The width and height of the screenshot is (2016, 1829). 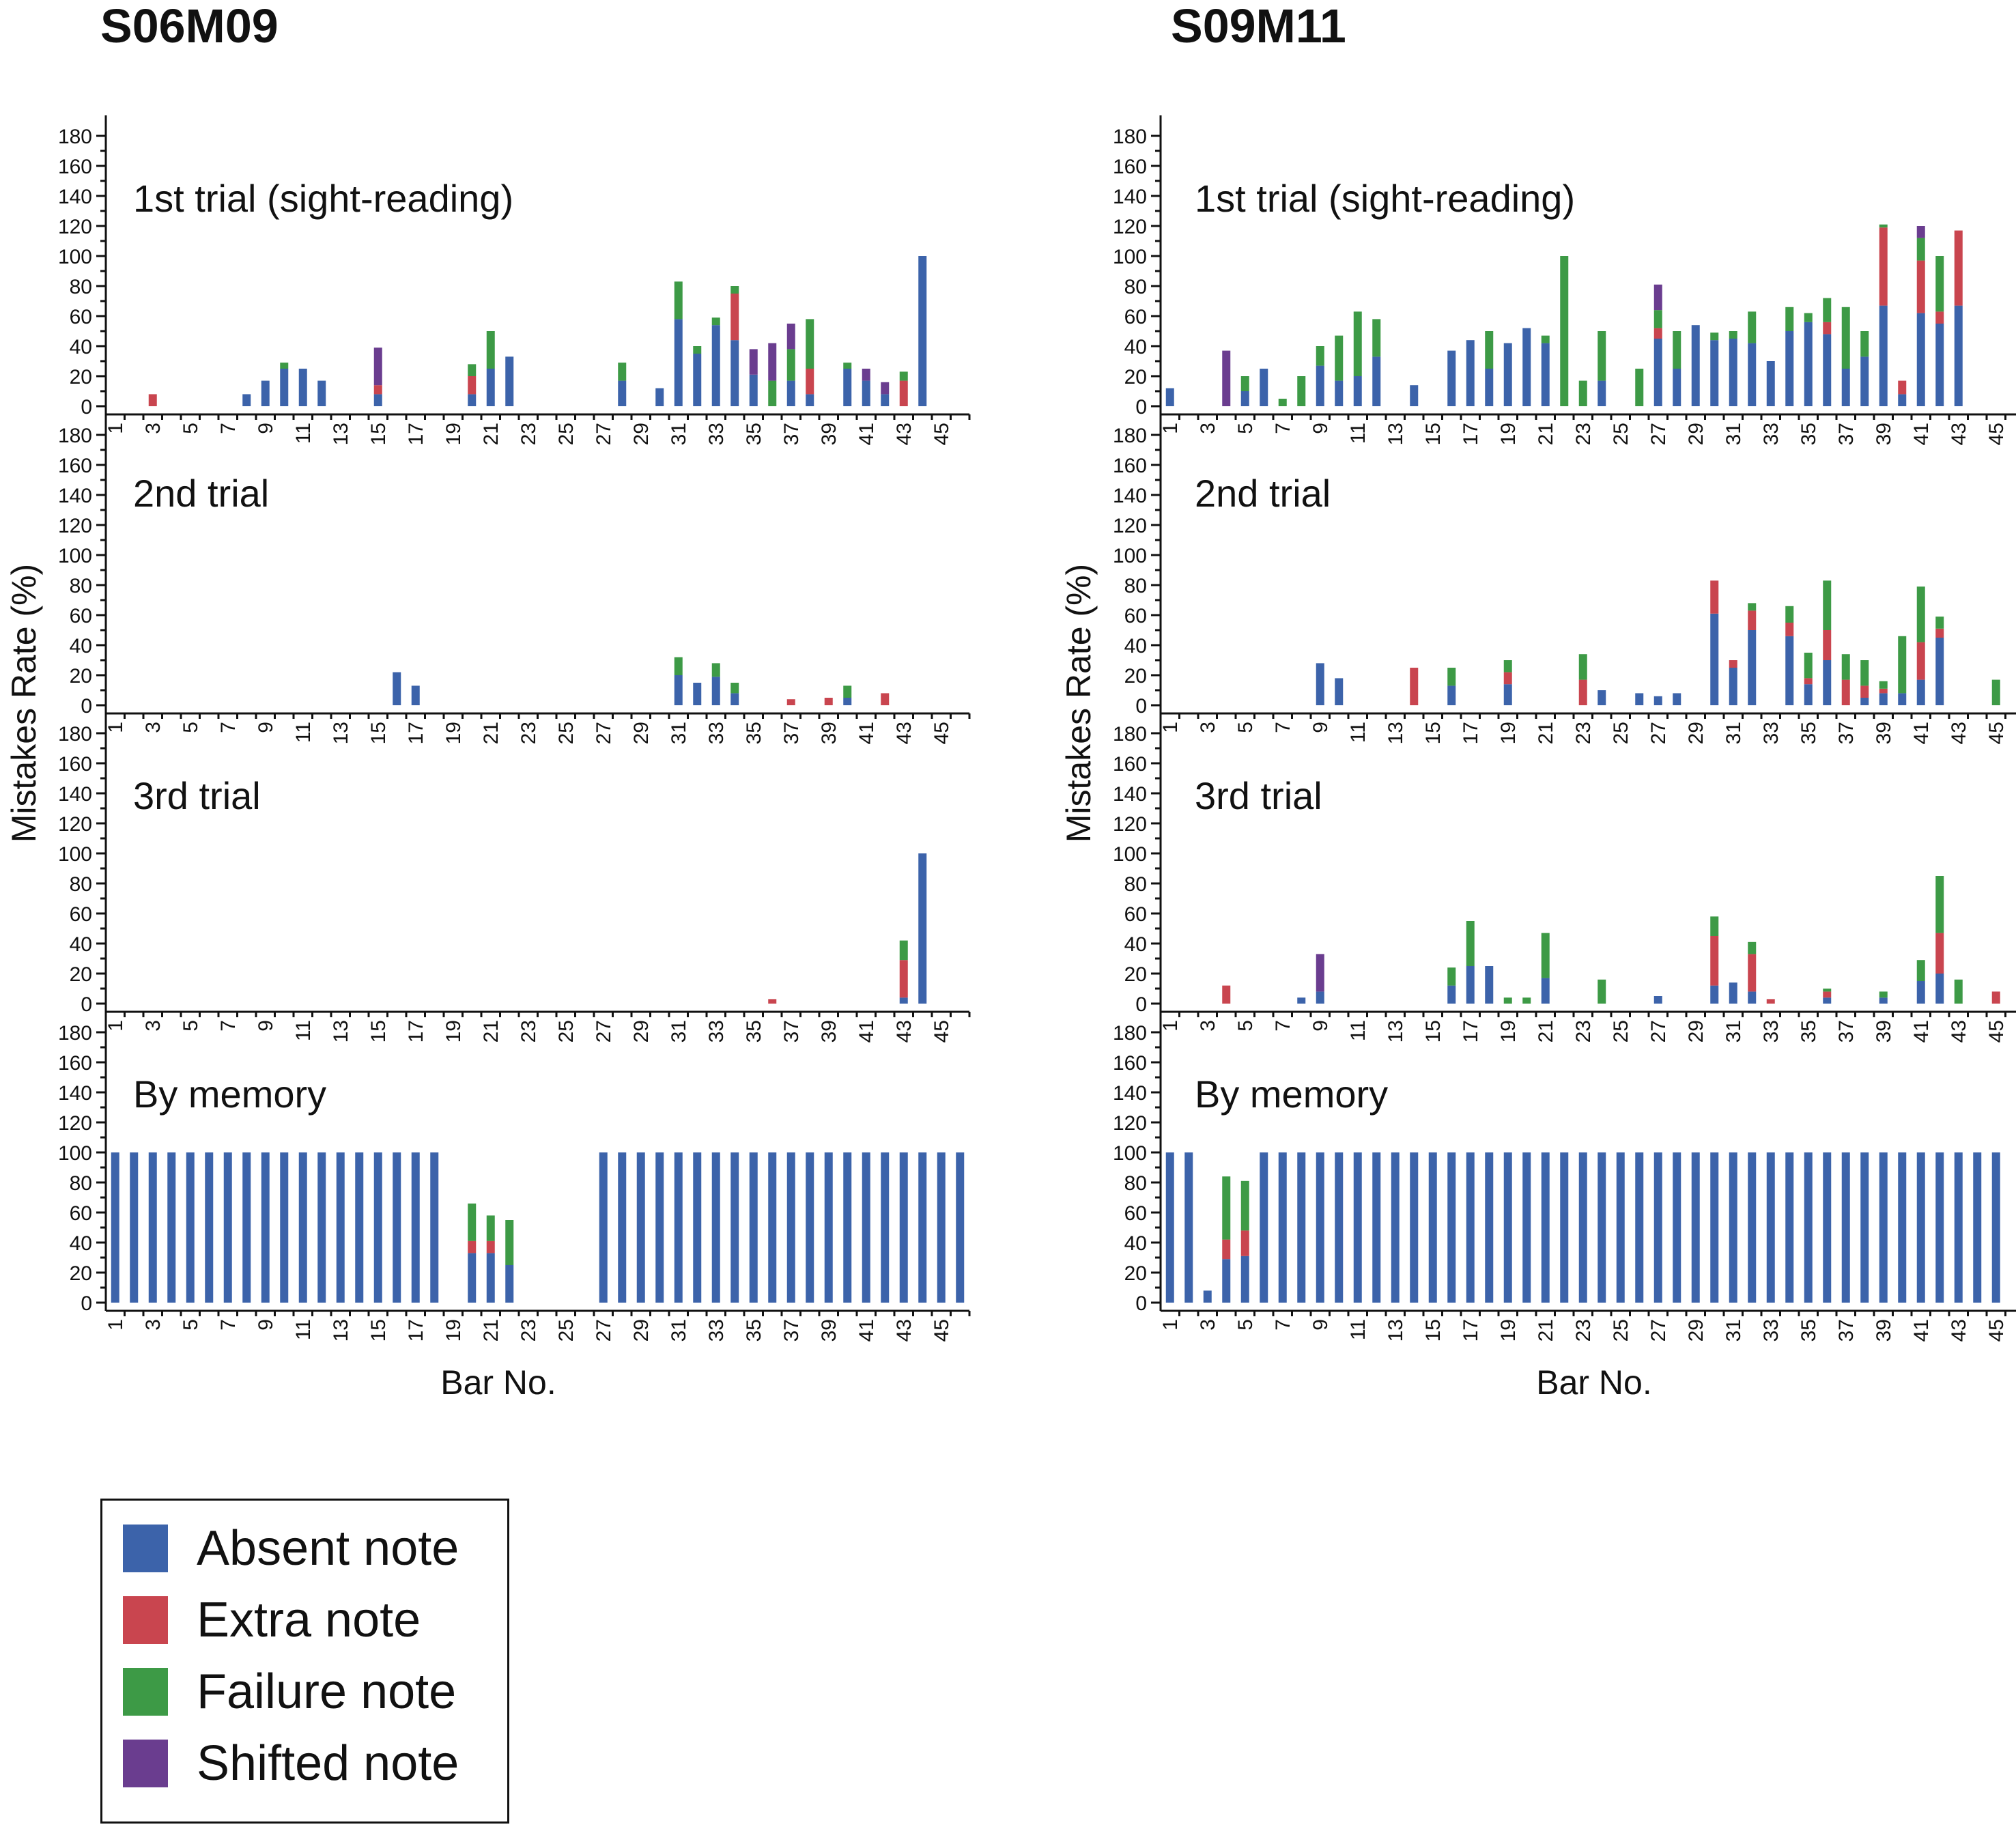 What do you see at coordinates (622, 372) in the screenshot?
I see `bar-28-failure` at bounding box center [622, 372].